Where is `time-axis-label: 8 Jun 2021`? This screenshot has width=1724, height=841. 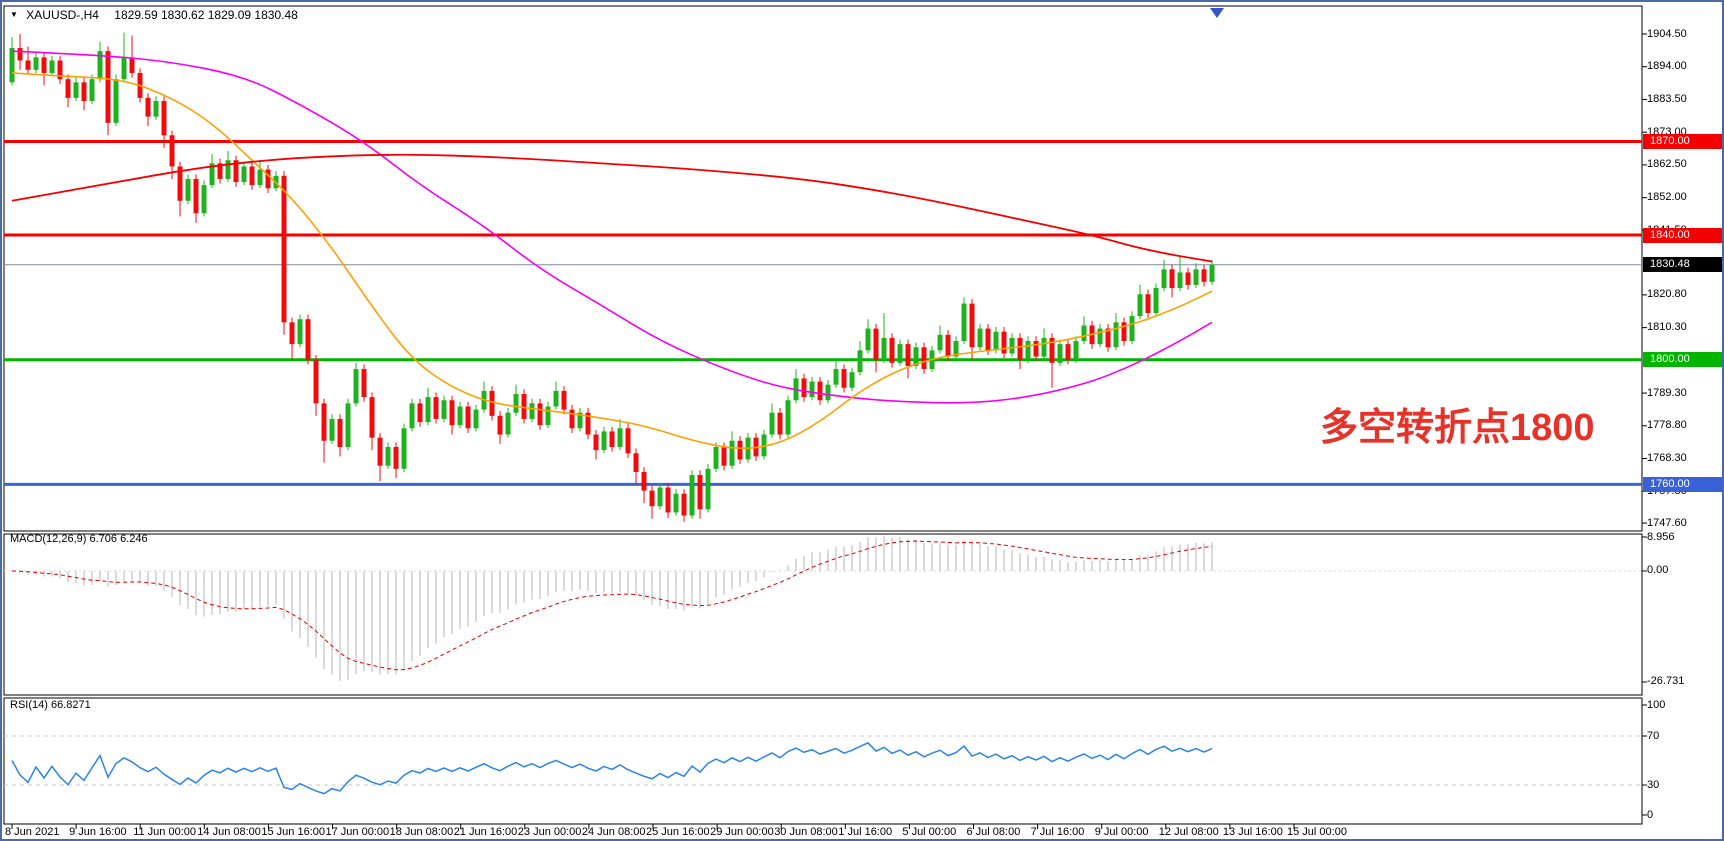
time-axis-label: 8 Jun 2021 is located at coordinates (32, 832).